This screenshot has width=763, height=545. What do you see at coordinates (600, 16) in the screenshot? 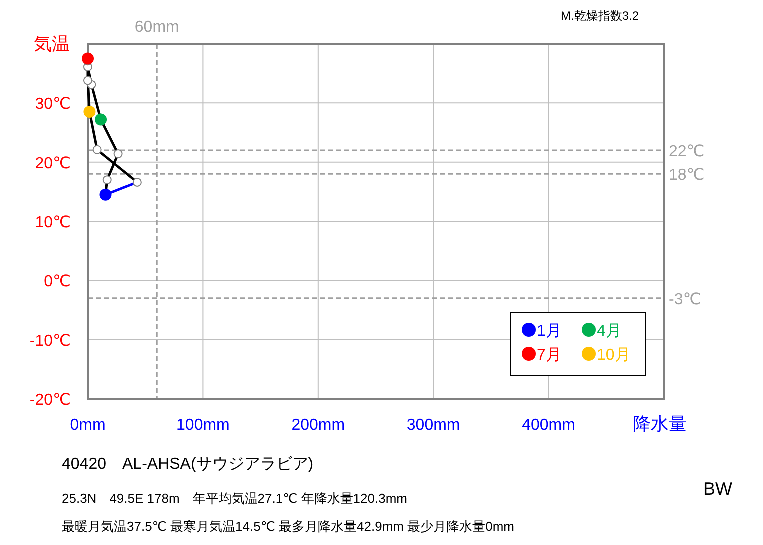
I see `text: M.乾燥指数3.2` at bounding box center [600, 16].